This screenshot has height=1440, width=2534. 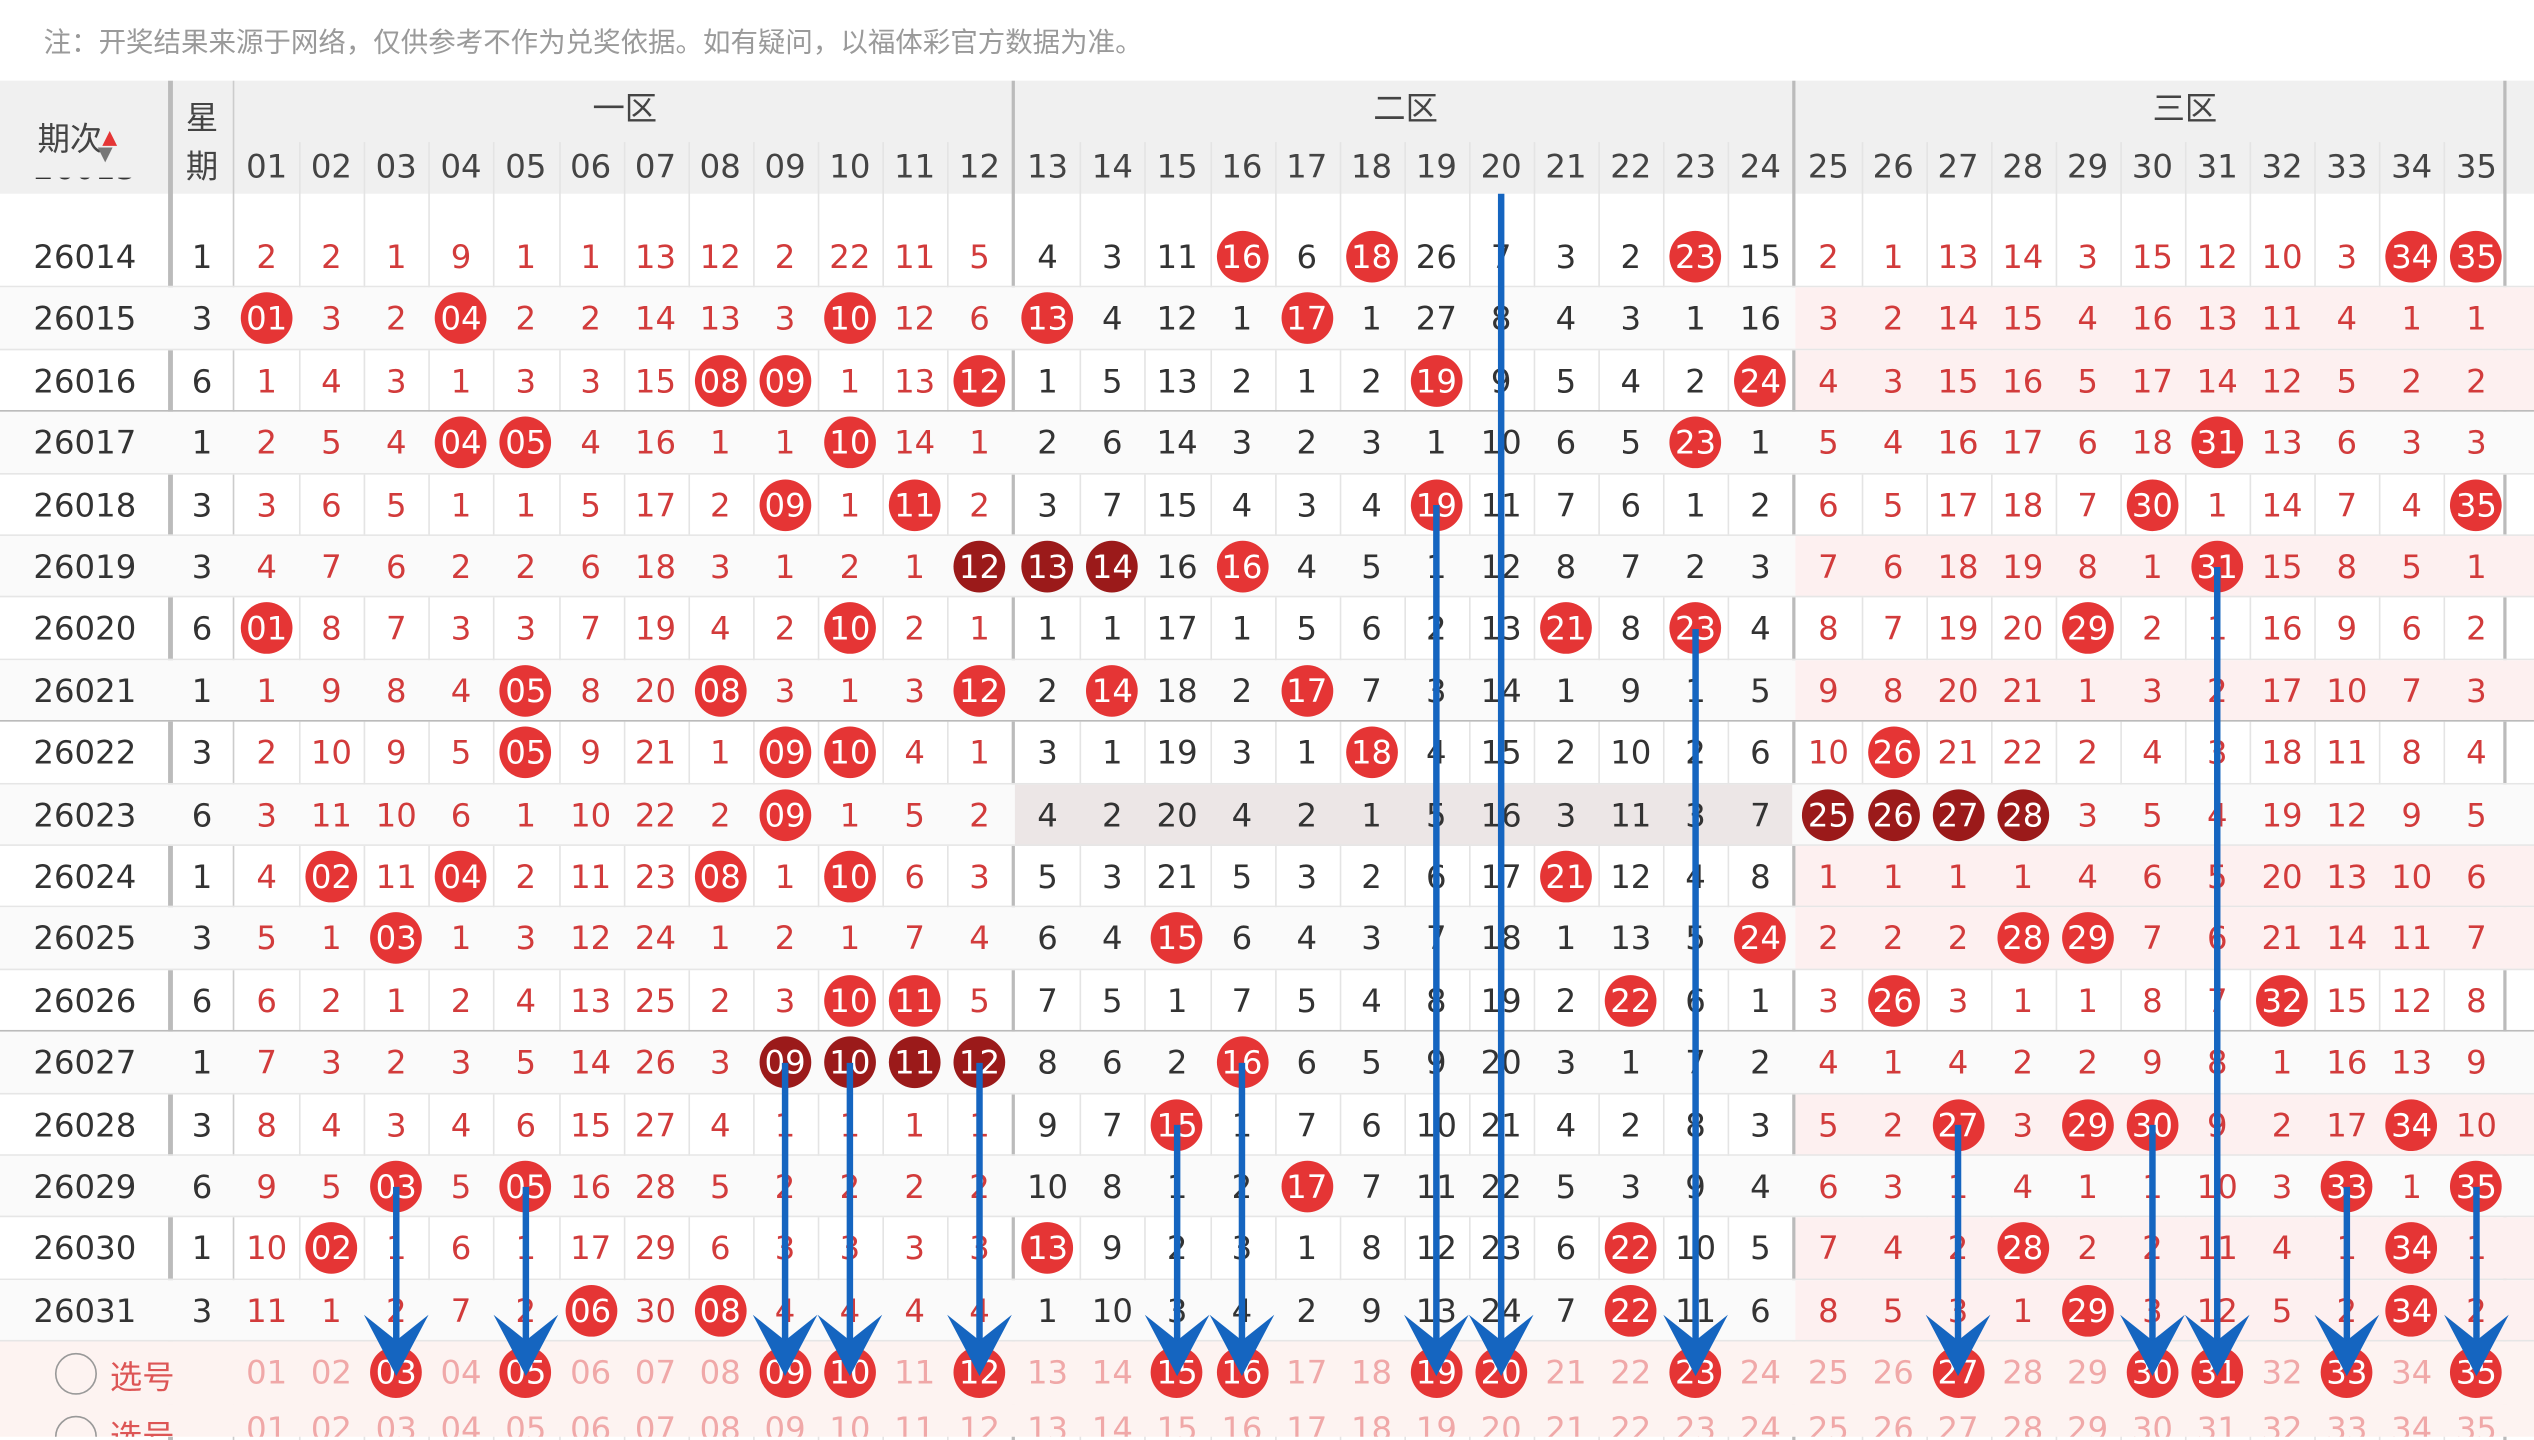 I want to click on selectable-number-09: 09, so click(x=785, y=1422).